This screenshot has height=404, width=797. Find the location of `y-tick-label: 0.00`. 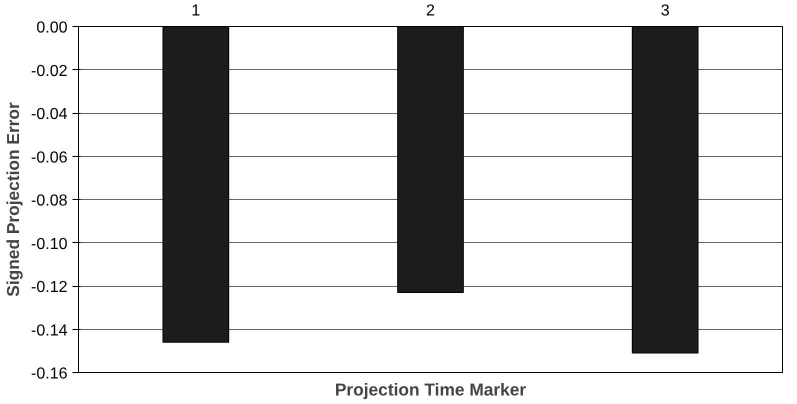

y-tick-label: 0.00 is located at coordinates (52, 28).